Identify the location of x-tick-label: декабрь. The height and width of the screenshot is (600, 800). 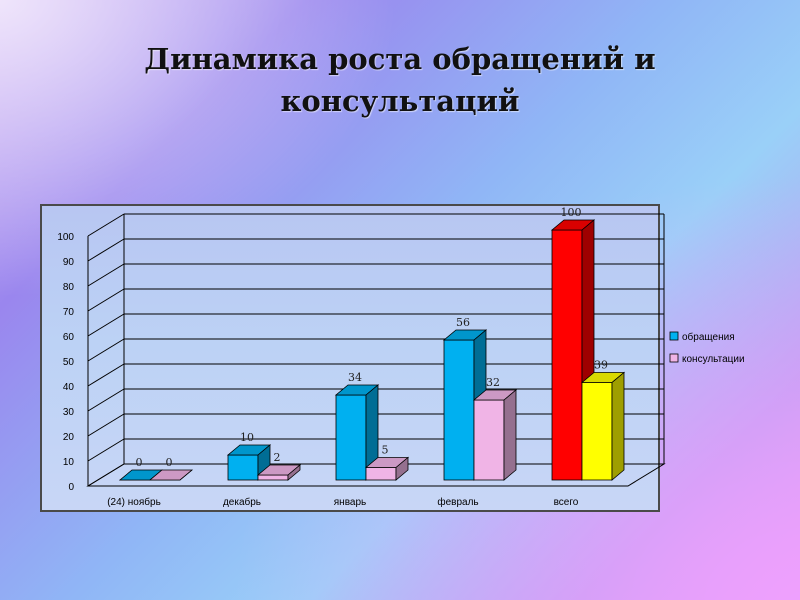
(242, 502).